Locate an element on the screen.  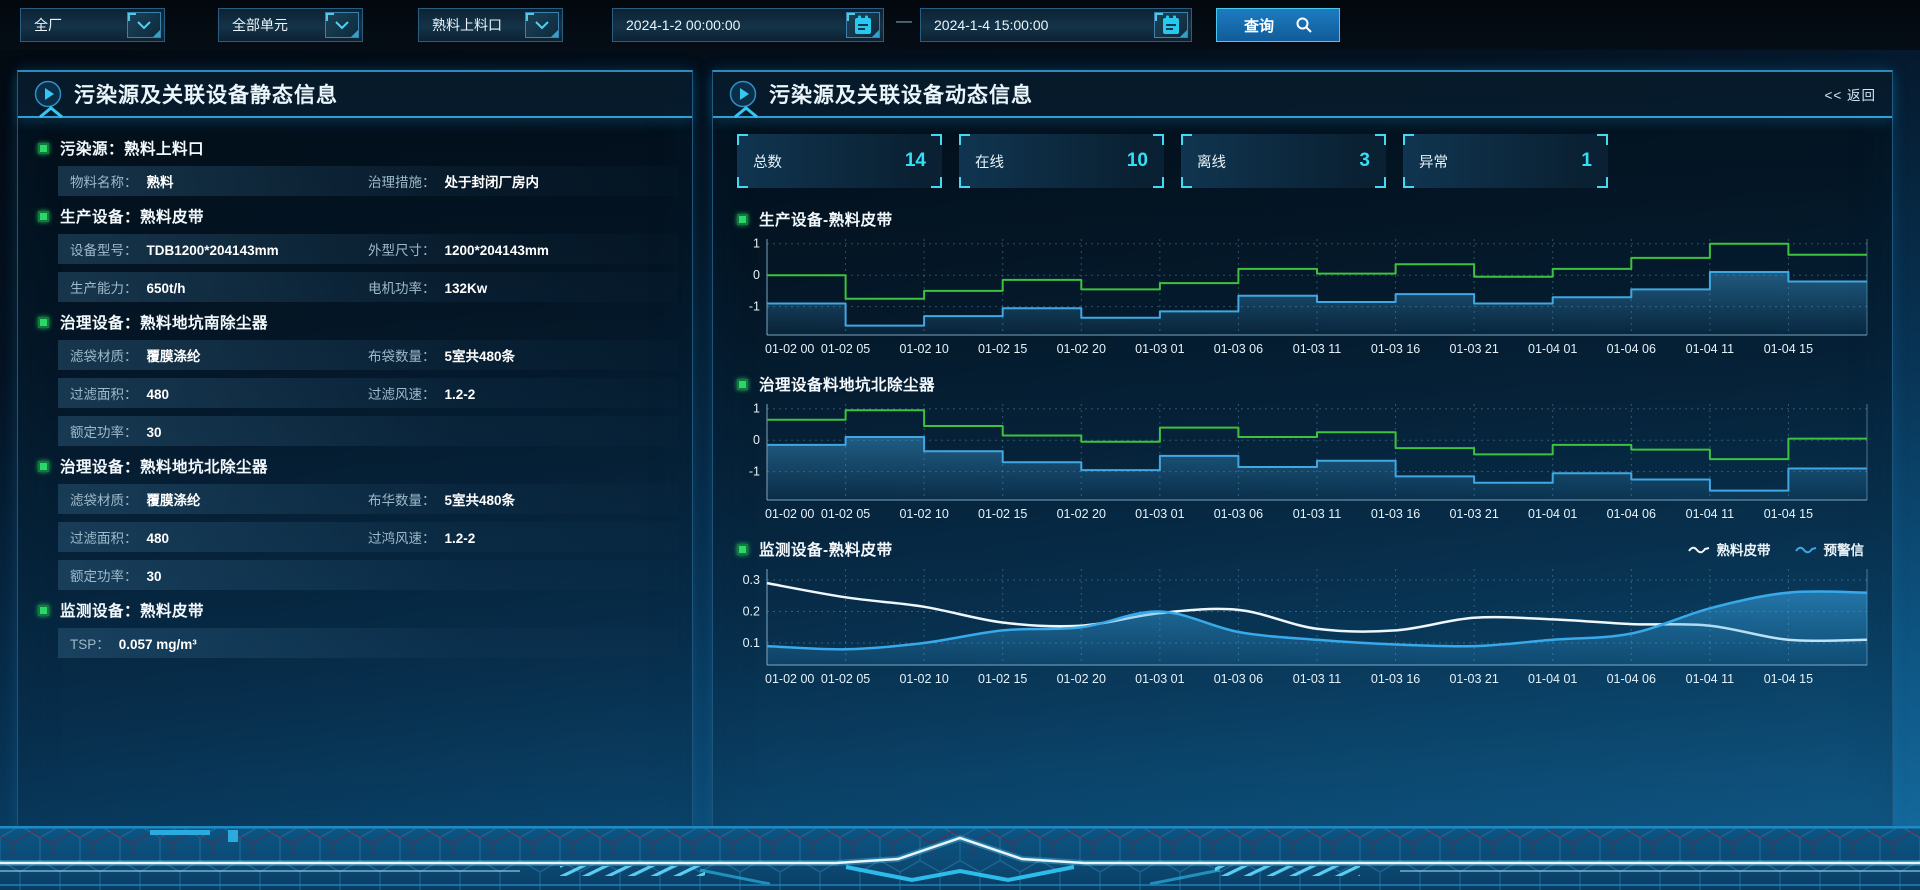
field-label: 过鸿风速： is located at coordinates (402, 538).